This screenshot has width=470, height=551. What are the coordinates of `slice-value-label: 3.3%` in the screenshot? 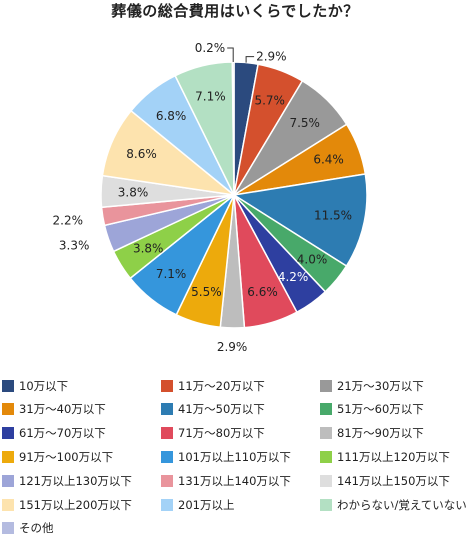 It's located at (74, 246).